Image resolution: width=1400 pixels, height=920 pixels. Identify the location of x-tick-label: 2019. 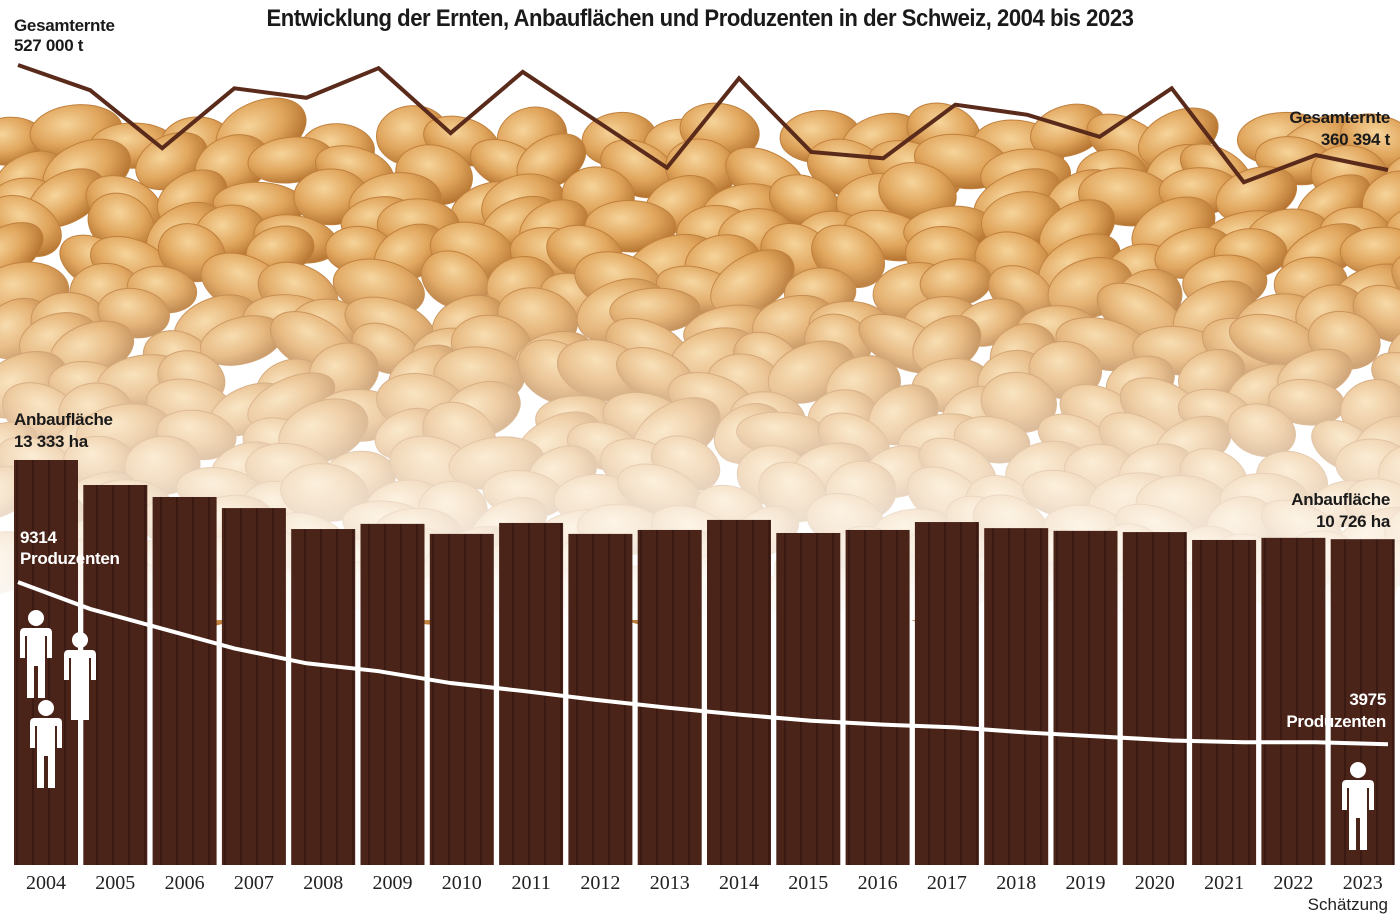
(1085, 883).